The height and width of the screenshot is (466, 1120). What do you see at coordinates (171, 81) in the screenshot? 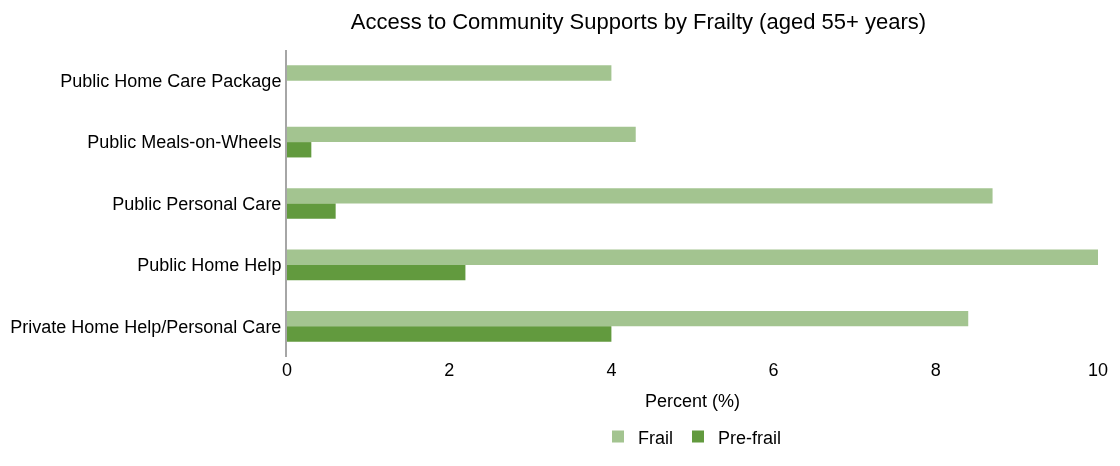
I see `y-tick-label: Public Home Care Package` at bounding box center [171, 81].